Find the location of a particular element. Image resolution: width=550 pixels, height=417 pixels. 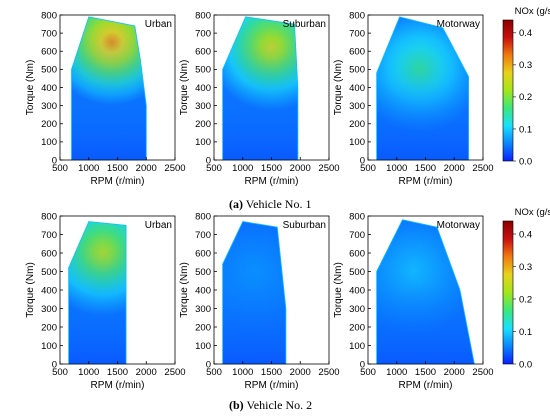

caption-b-label: (b) is located at coordinates (236, 405).